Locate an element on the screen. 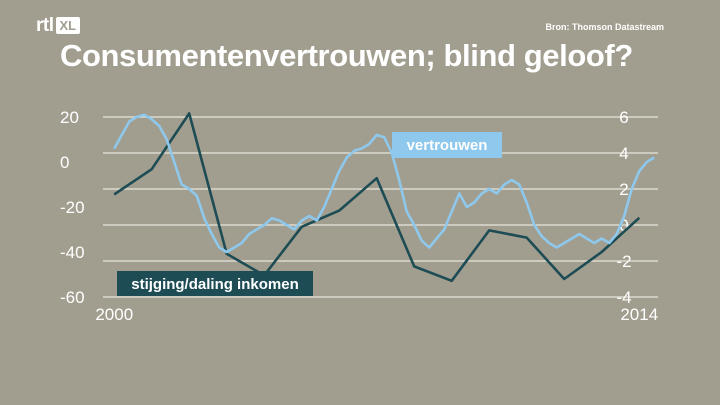 The width and height of the screenshot is (720, 405). x-tick-label: 2014 is located at coordinates (639, 314).